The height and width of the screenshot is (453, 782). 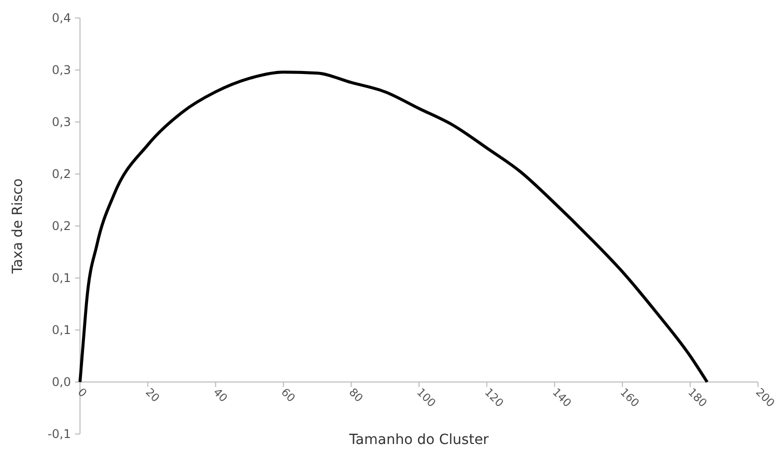 I want to click on x-tick-label: 160, so click(x=630, y=398).